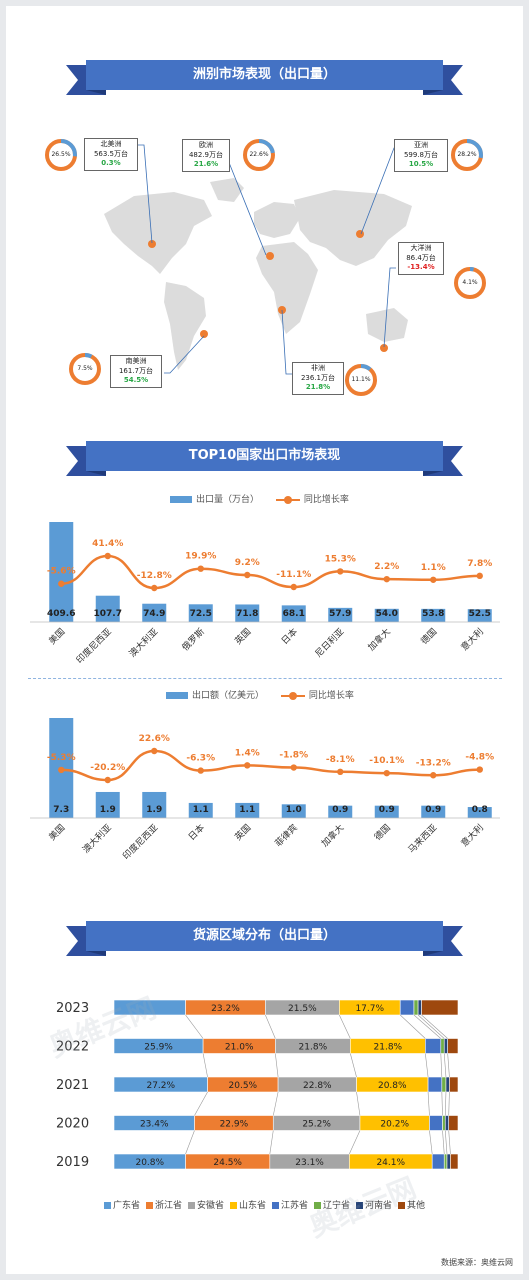 The width and height of the screenshot is (529, 1280). Describe the element at coordinates (421, 164) in the screenshot. I see `continent-growth: 10.5%` at that location.